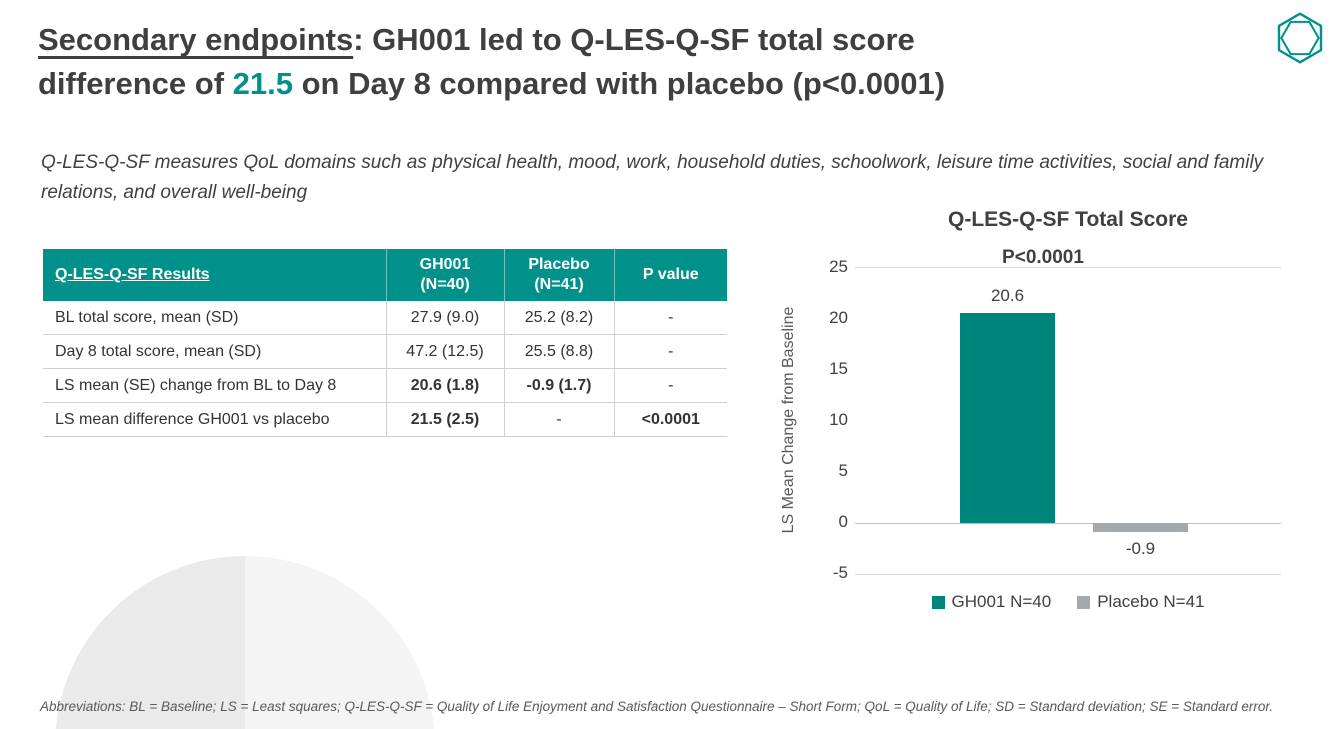 The width and height of the screenshot is (1344, 729). What do you see at coordinates (558, 318) in the screenshot?
I see `table-cell-placebo: 25.2 (8.2)` at bounding box center [558, 318].